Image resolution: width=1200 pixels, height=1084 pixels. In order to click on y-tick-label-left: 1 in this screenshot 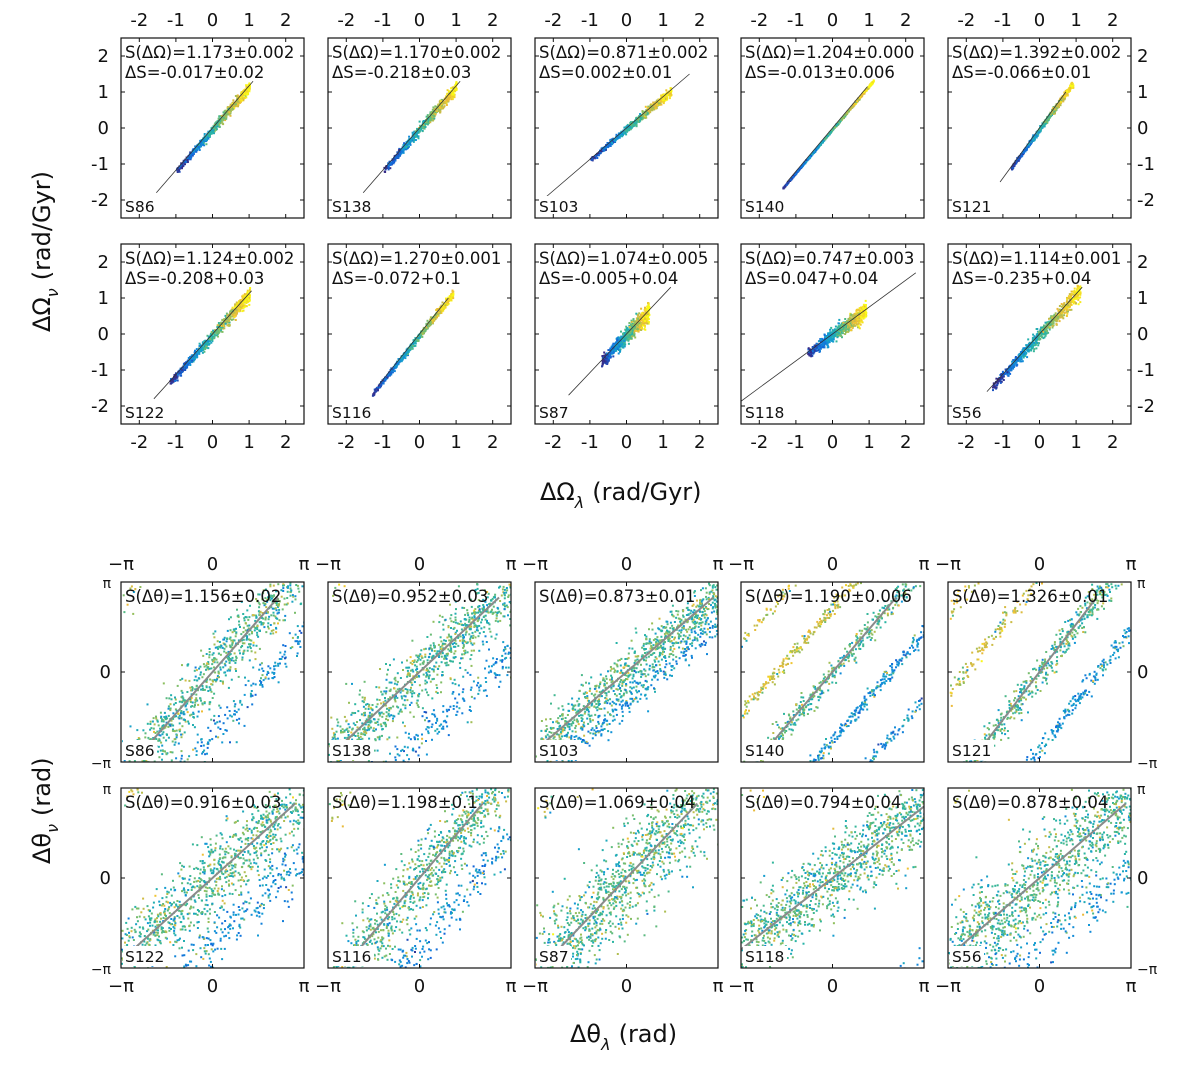, I will do `click(103, 92)`.